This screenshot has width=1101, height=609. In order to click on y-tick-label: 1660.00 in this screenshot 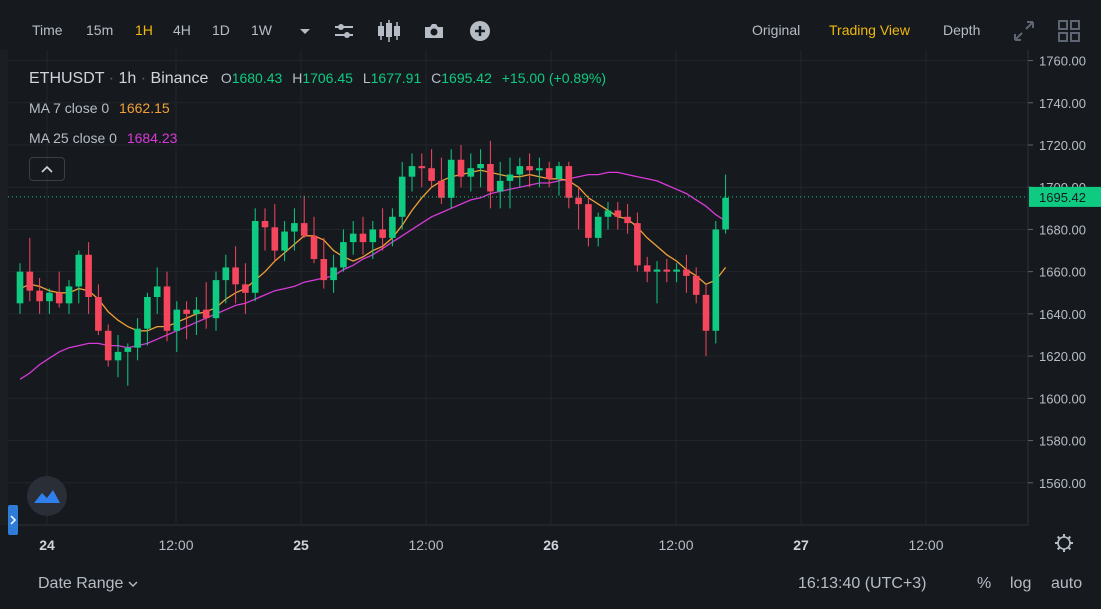, I will do `click(1062, 272)`.